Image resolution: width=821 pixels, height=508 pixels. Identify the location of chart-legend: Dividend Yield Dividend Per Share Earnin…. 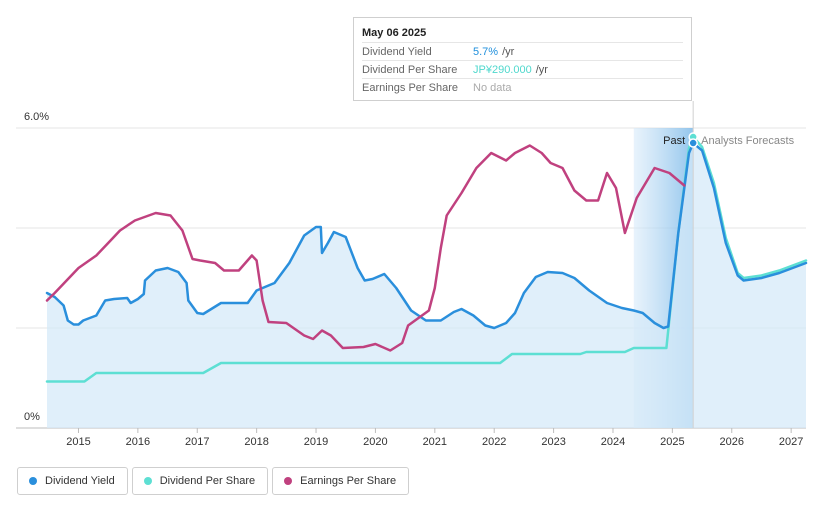
(213, 481).